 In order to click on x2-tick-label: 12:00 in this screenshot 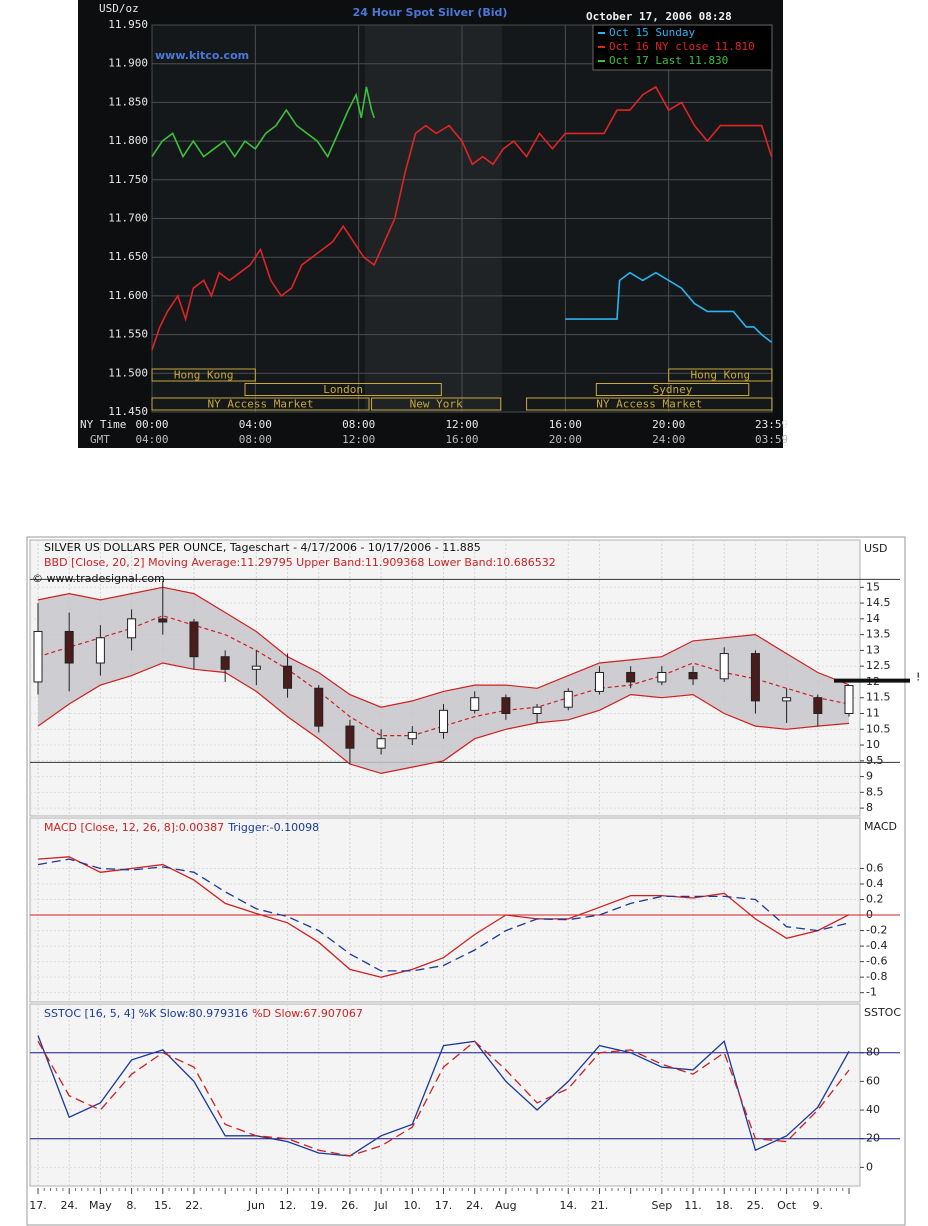, I will do `click(358, 439)`.